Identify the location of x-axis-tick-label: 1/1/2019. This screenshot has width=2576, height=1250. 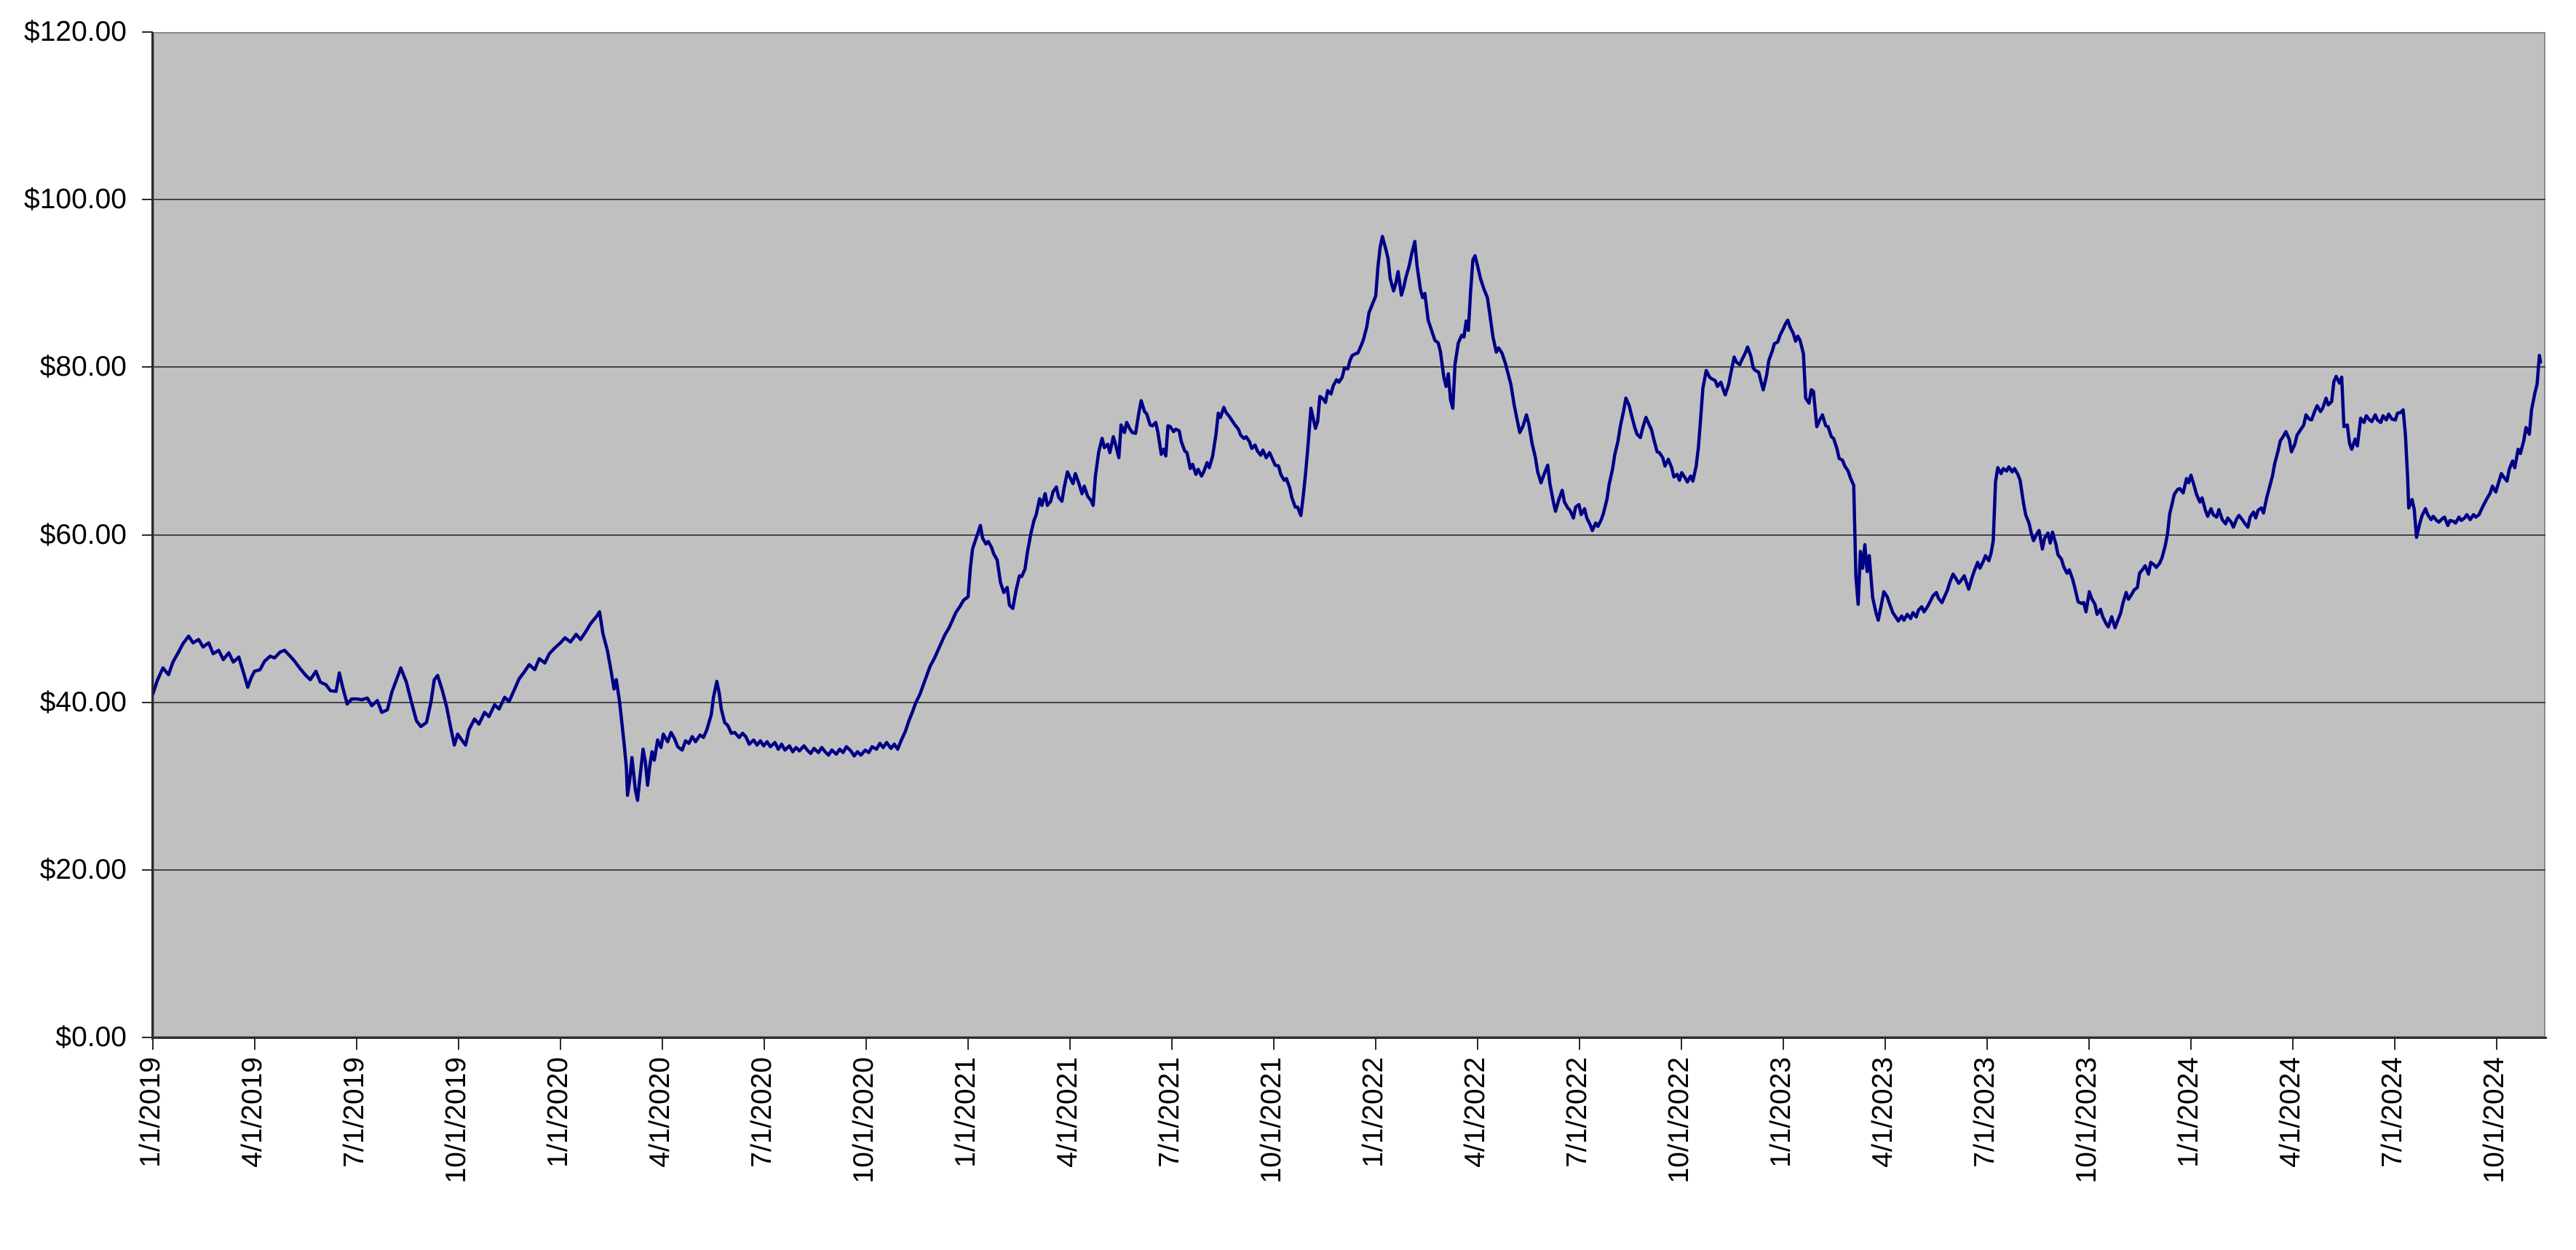
(150, 1112).